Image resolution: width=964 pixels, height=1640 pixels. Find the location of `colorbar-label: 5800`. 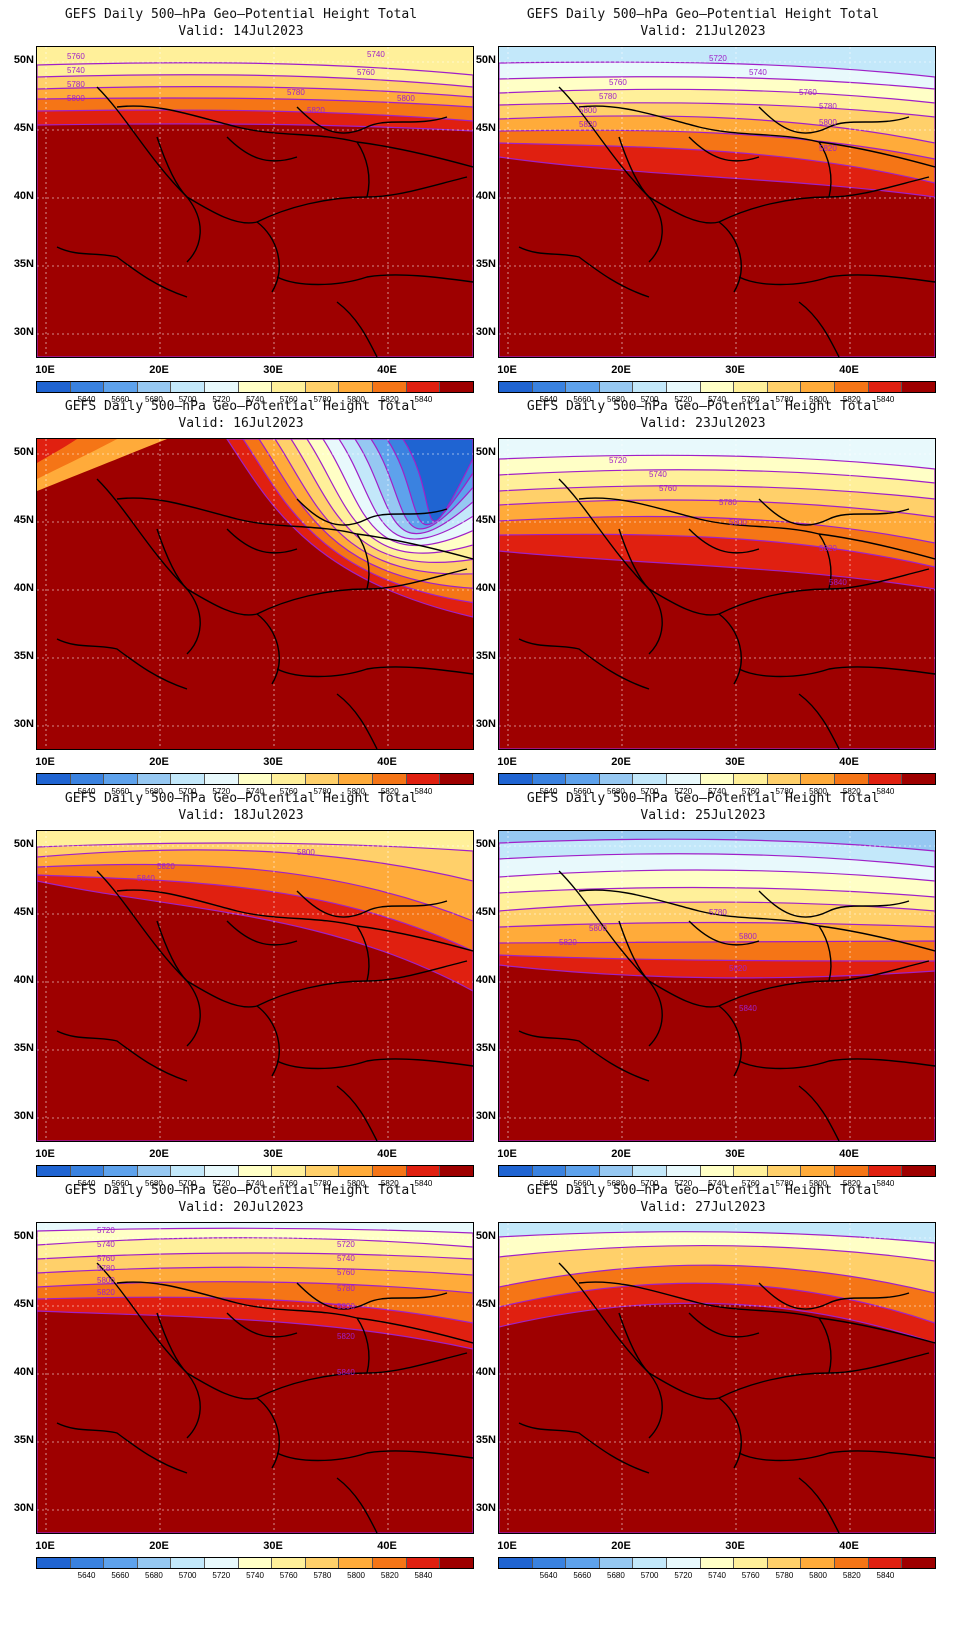

colorbar-label: 5800 is located at coordinates (818, 1575).